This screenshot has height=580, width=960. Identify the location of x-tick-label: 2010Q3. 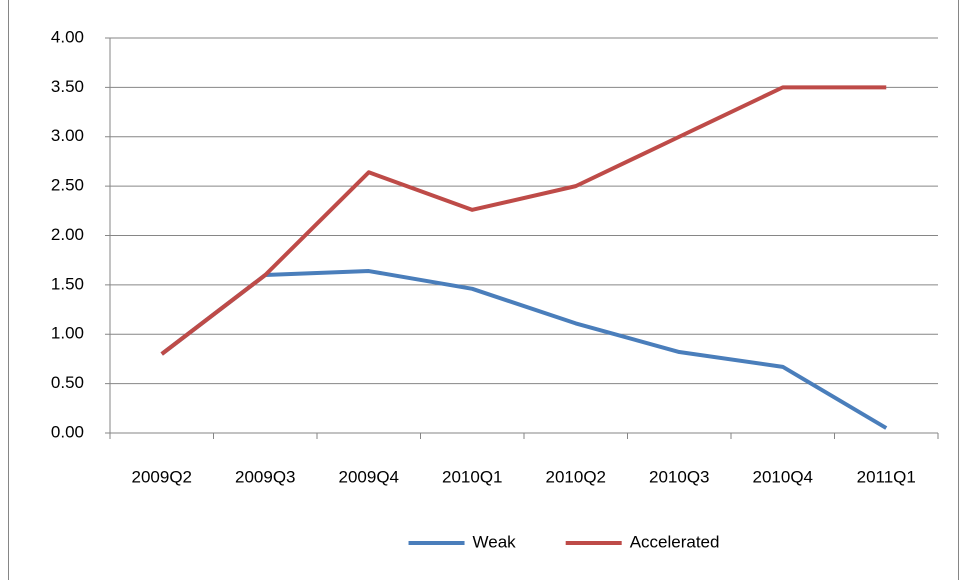
(679, 476).